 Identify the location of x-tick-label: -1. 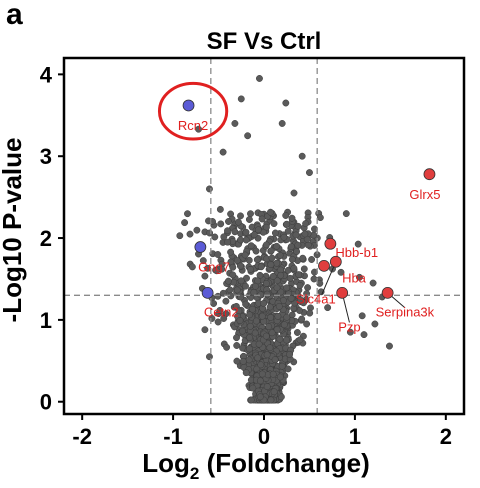
(173, 436).